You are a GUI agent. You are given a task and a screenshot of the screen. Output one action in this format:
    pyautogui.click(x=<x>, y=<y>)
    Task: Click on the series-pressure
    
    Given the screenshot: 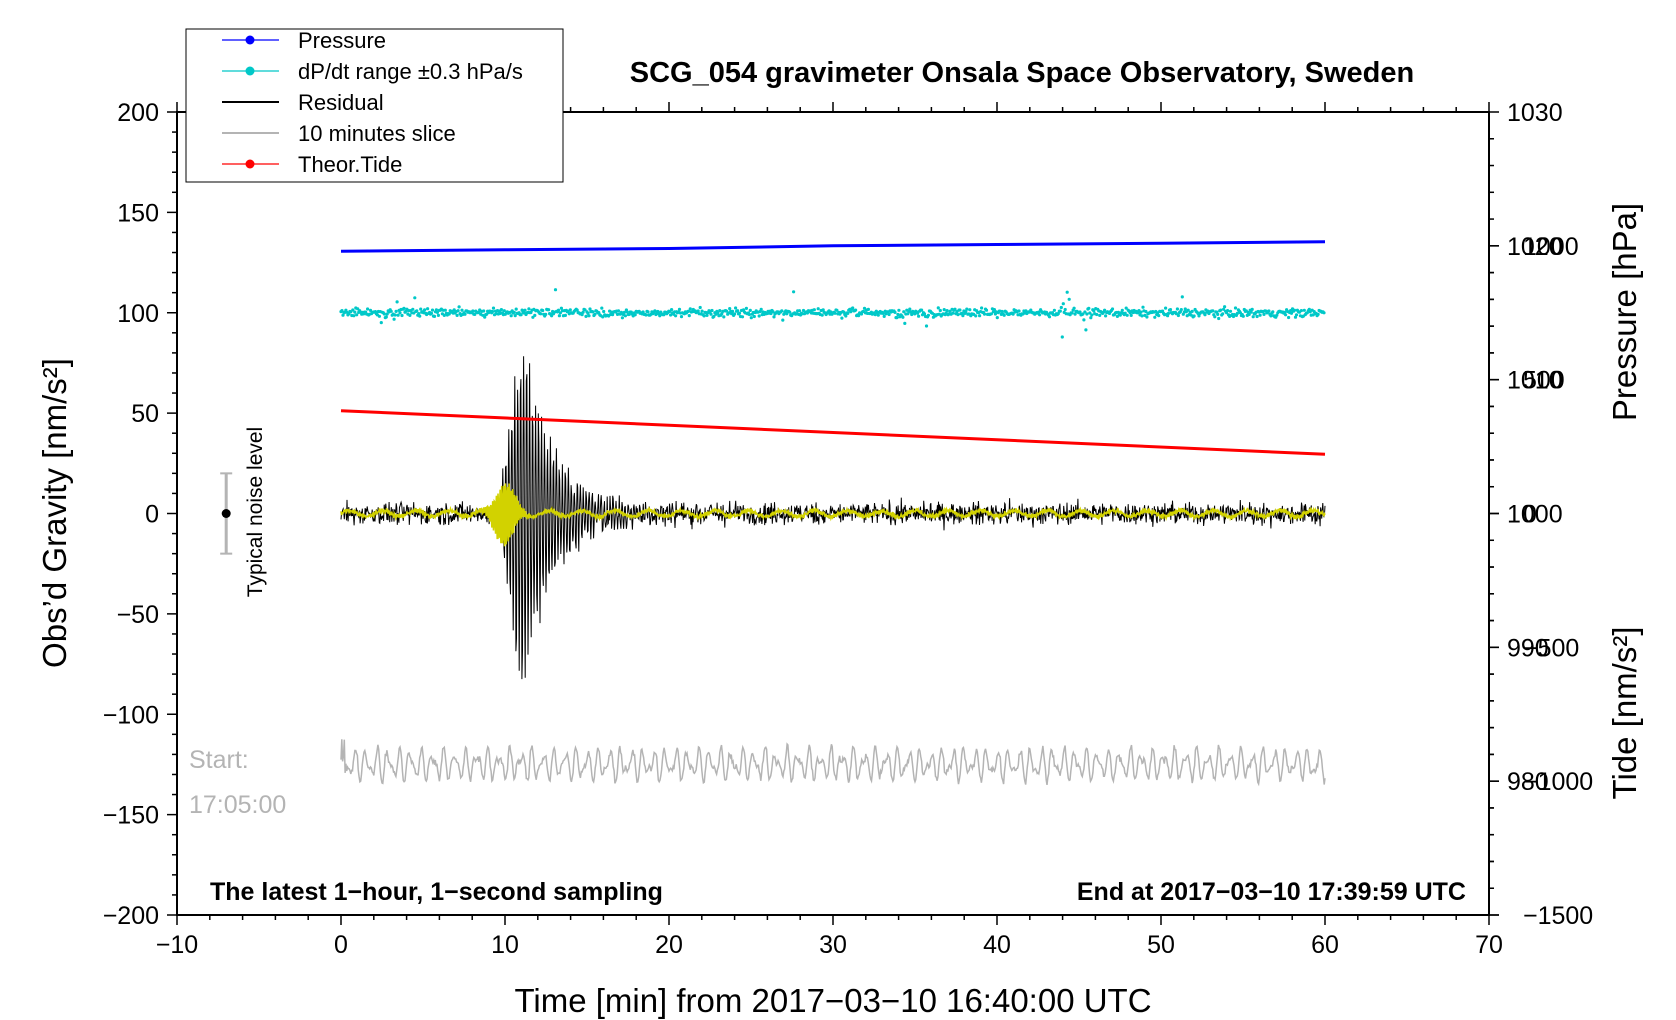 What is the action you would take?
    pyautogui.click(x=833, y=246)
    